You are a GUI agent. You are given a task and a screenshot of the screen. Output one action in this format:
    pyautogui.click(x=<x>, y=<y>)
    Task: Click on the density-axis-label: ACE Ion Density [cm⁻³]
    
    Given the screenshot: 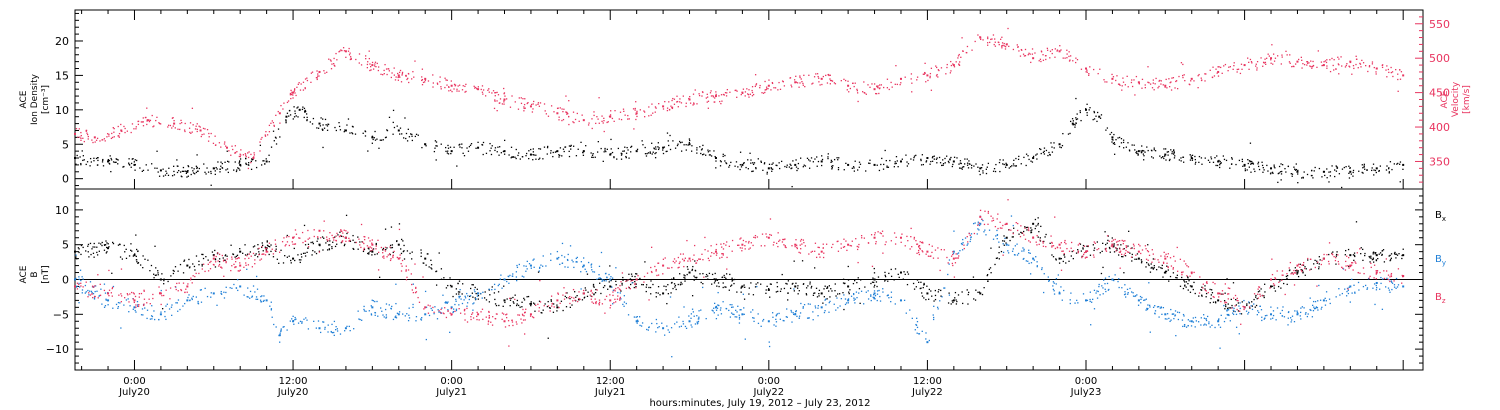 What is the action you would take?
    pyautogui.click(x=35, y=99)
    